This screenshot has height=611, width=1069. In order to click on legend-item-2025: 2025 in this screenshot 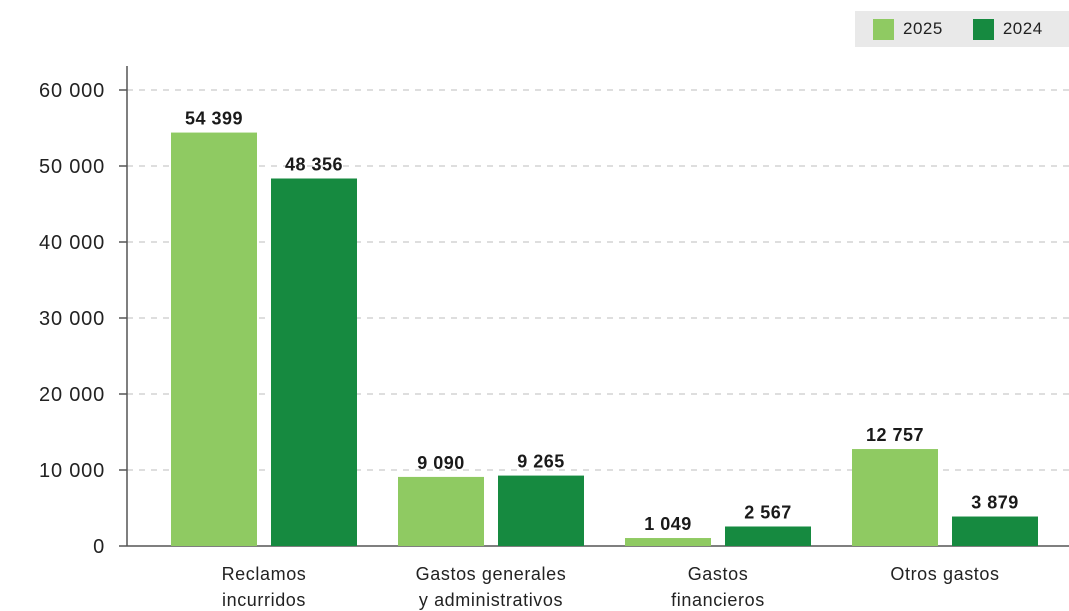, I will do `click(908, 29)`.